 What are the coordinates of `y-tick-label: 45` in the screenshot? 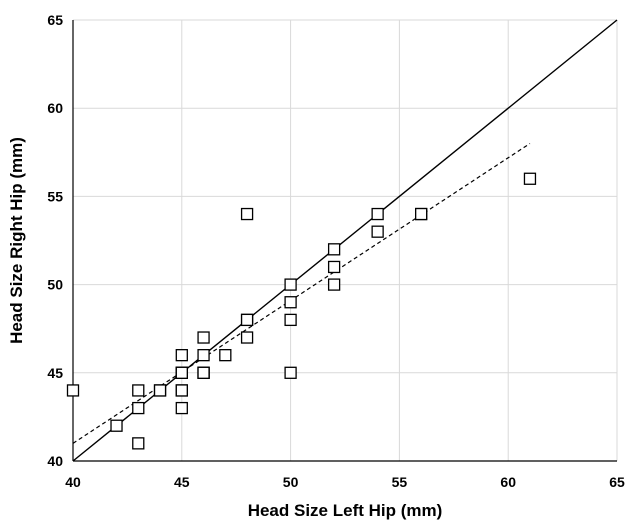 It's located at (55, 373).